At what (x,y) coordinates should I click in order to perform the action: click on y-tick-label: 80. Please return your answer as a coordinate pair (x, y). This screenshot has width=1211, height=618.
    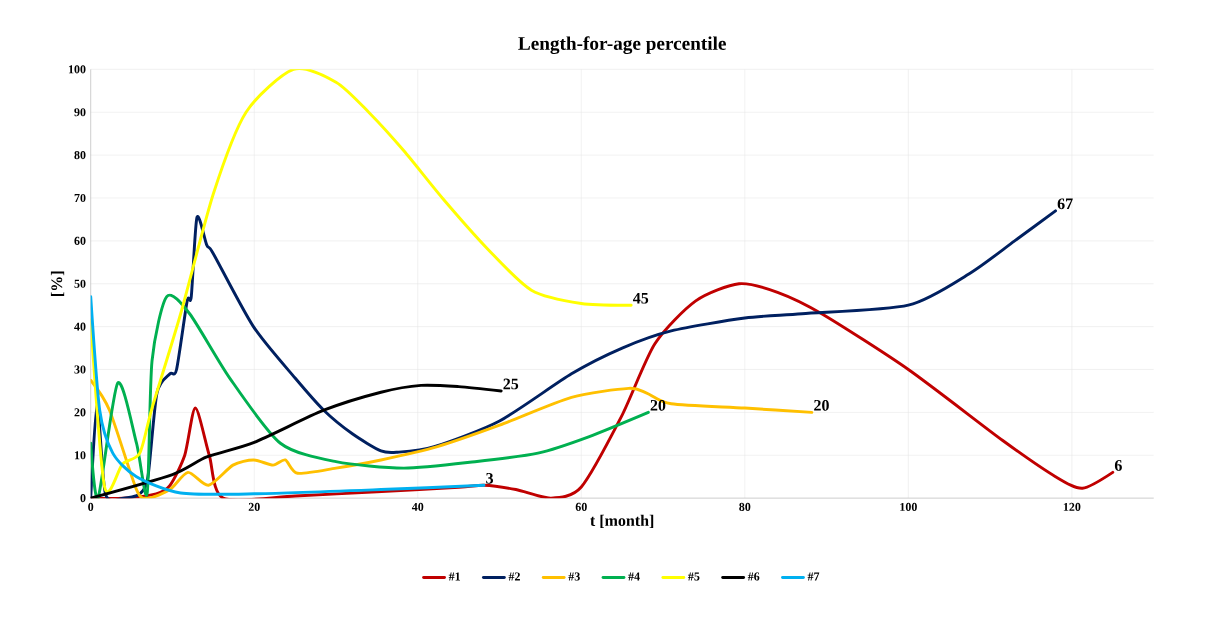
    Looking at the image, I should click on (80, 155).